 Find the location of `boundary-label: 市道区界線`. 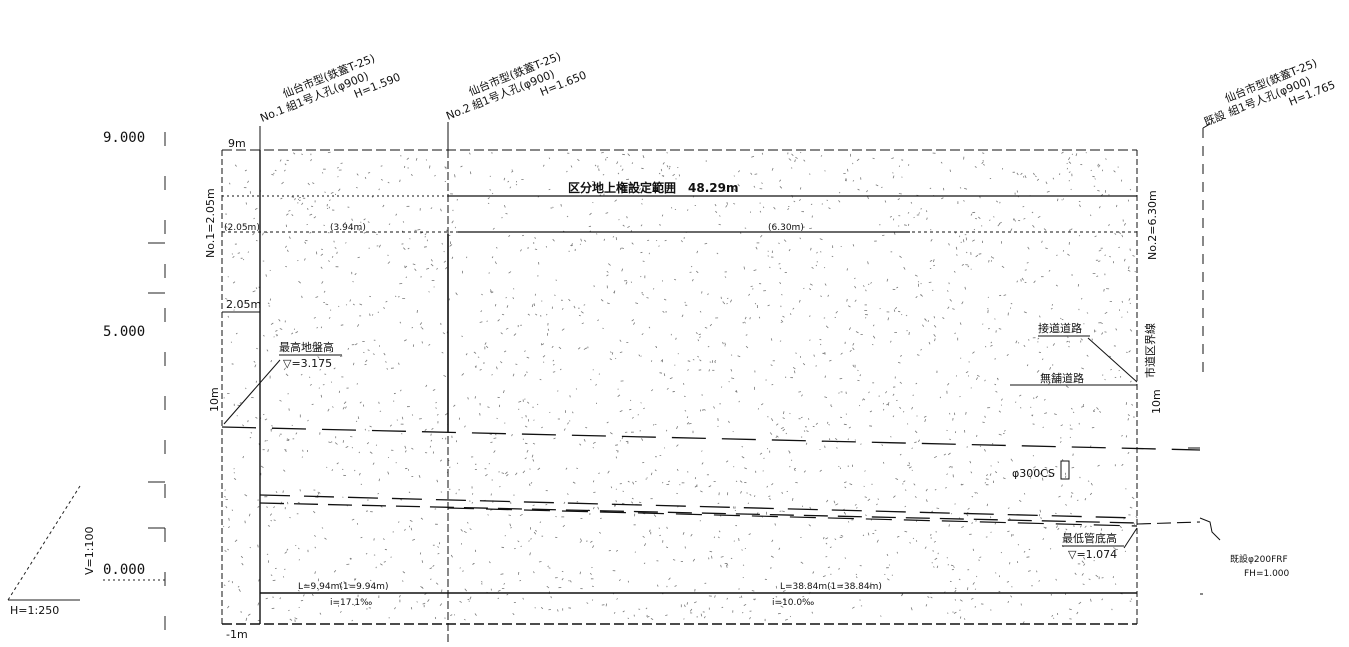

boundary-label: 市道区界線 is located at coordinates (1150, 350).